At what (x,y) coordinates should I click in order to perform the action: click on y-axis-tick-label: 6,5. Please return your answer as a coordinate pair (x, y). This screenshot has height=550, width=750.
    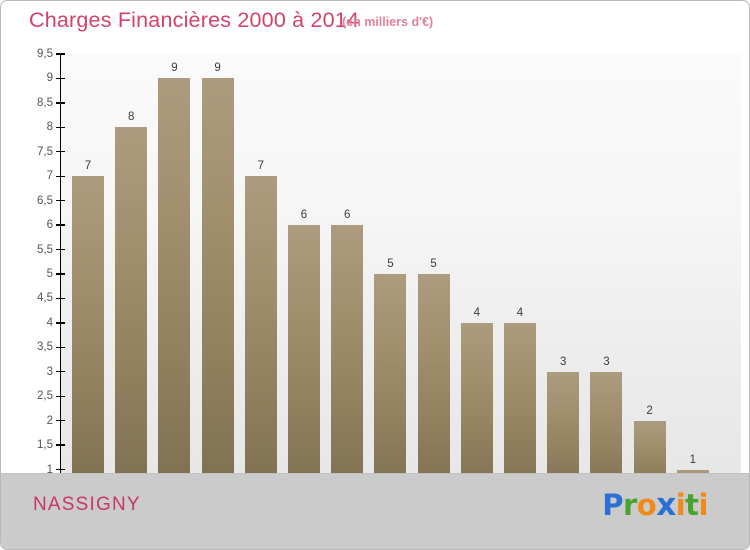
    Looking at the image, I should click on (45, 200).